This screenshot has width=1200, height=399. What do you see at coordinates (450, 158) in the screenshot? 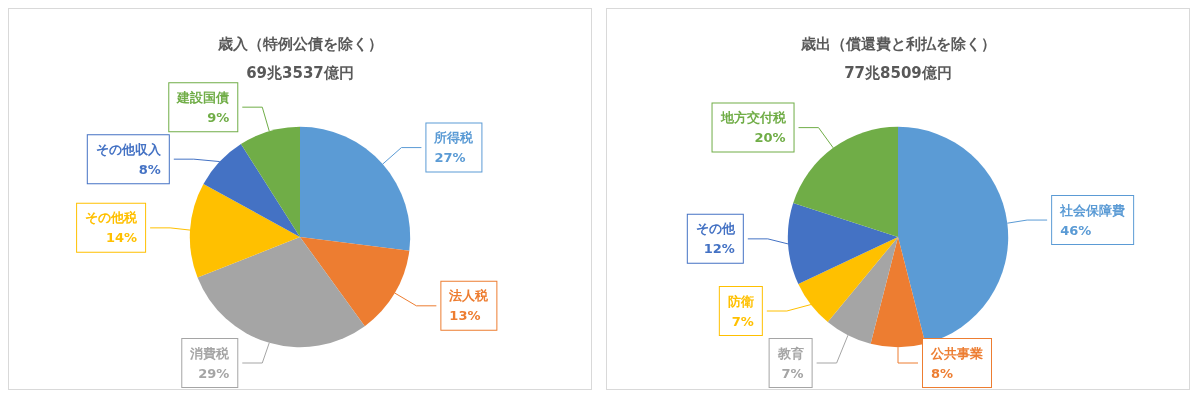
I see `data-label: 27%` at bounding box center [450, 158].